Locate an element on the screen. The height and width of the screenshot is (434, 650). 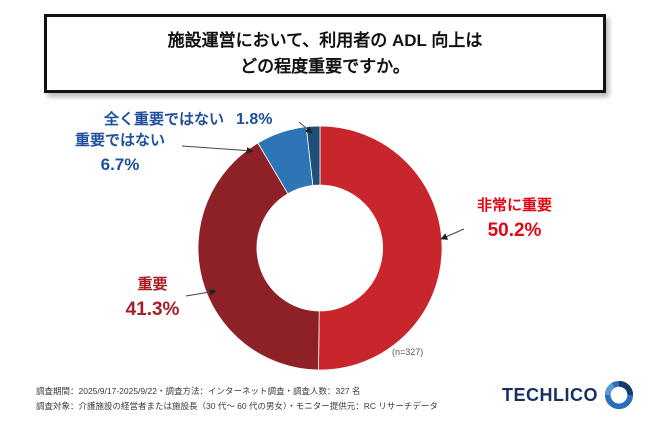
callout-value: 41.3% is located at coordinates (152, 309).